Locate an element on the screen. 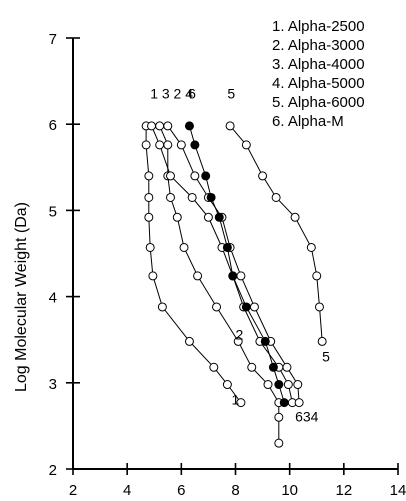  y-tick-label: 5 is located at coordinates (53, 211).